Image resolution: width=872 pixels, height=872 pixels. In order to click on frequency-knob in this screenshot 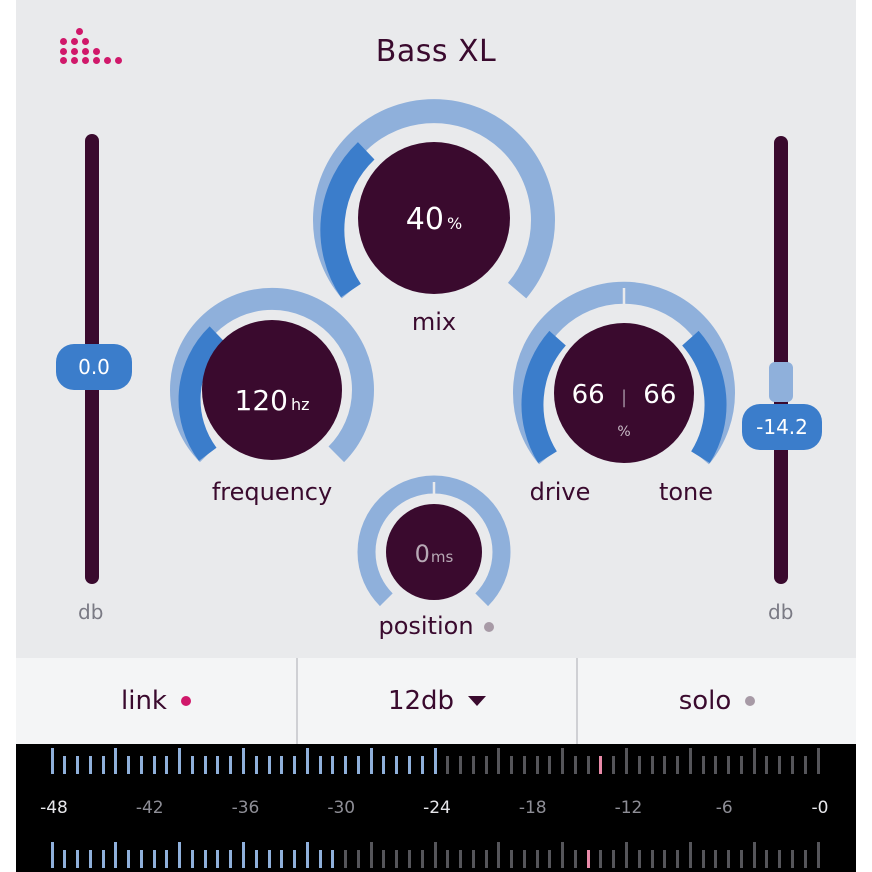, I will do `click(272, 379)`.